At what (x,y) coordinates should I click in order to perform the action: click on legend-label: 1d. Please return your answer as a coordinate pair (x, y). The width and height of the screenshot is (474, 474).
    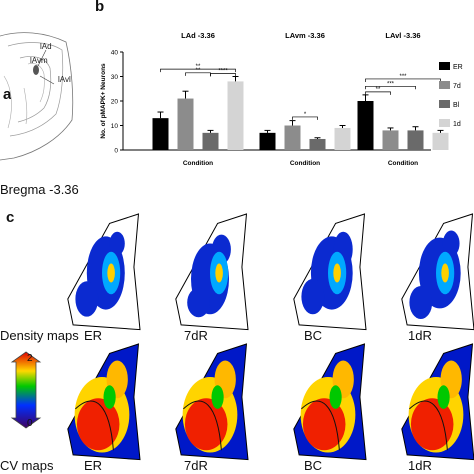
    Looking at the image, I should click on (457, 124).